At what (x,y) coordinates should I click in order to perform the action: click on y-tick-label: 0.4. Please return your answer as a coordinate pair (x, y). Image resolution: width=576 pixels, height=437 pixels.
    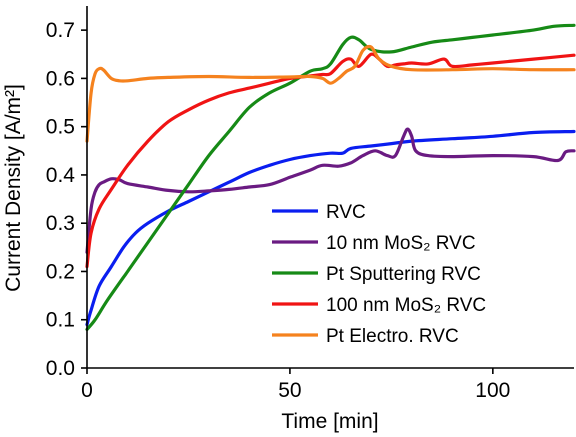
    Looking at the image, I should click on (61, 175).